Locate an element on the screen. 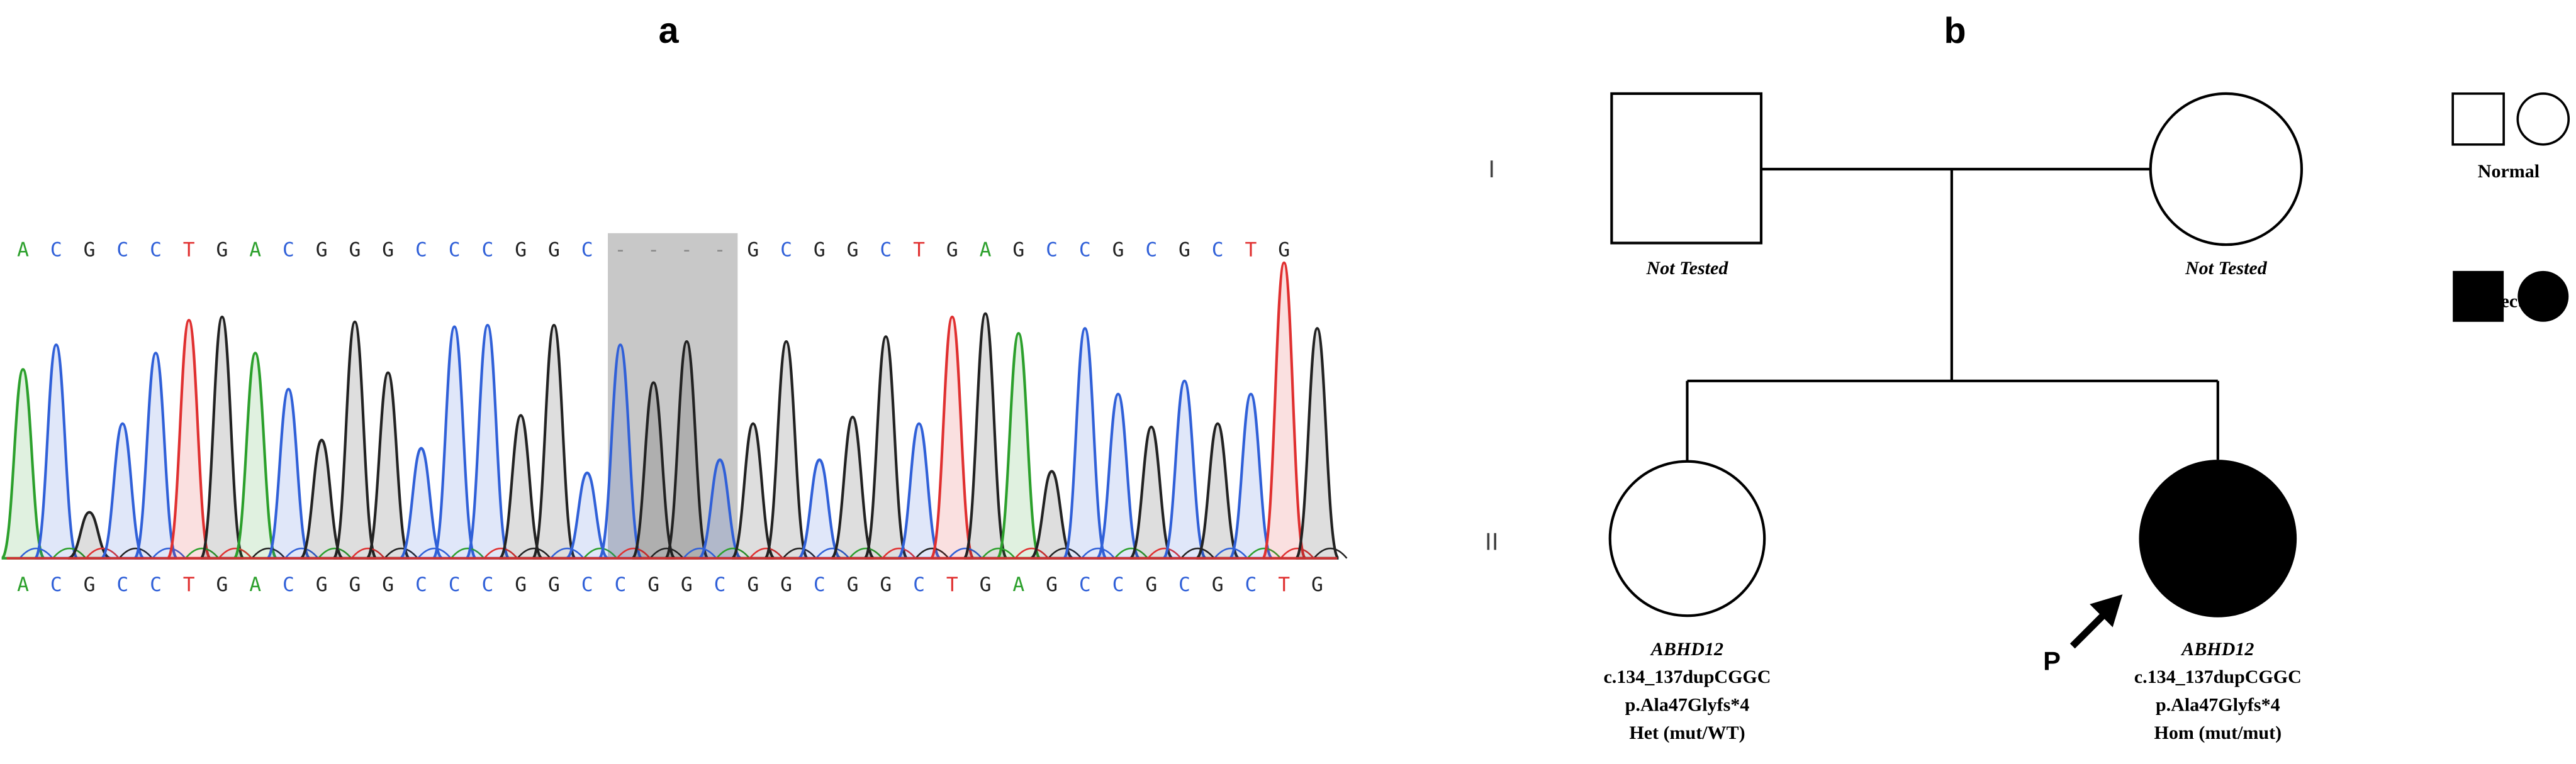 This screenshot has height=764, width=2576. proband-label: P is located at coordinates (2052, 660).